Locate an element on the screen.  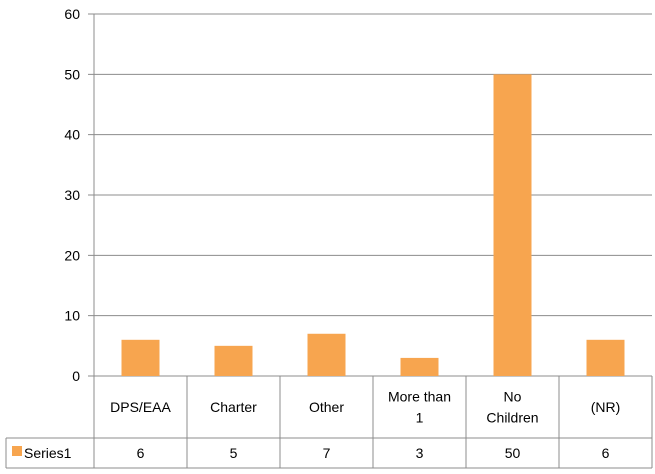
legend-swatch is located at coordinates (17, 451).